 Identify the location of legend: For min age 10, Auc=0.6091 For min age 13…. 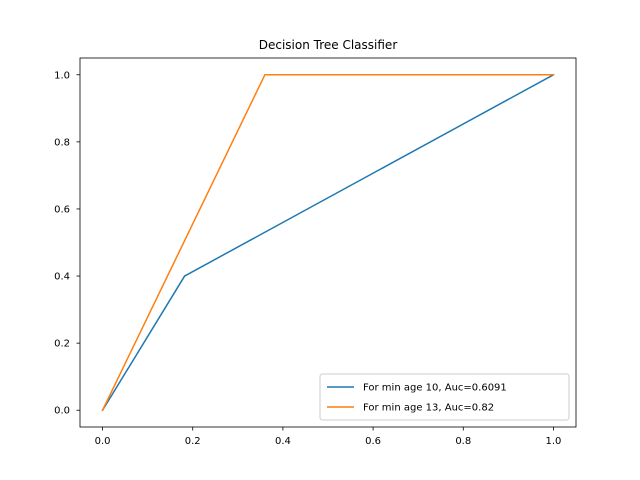
(444, 397).